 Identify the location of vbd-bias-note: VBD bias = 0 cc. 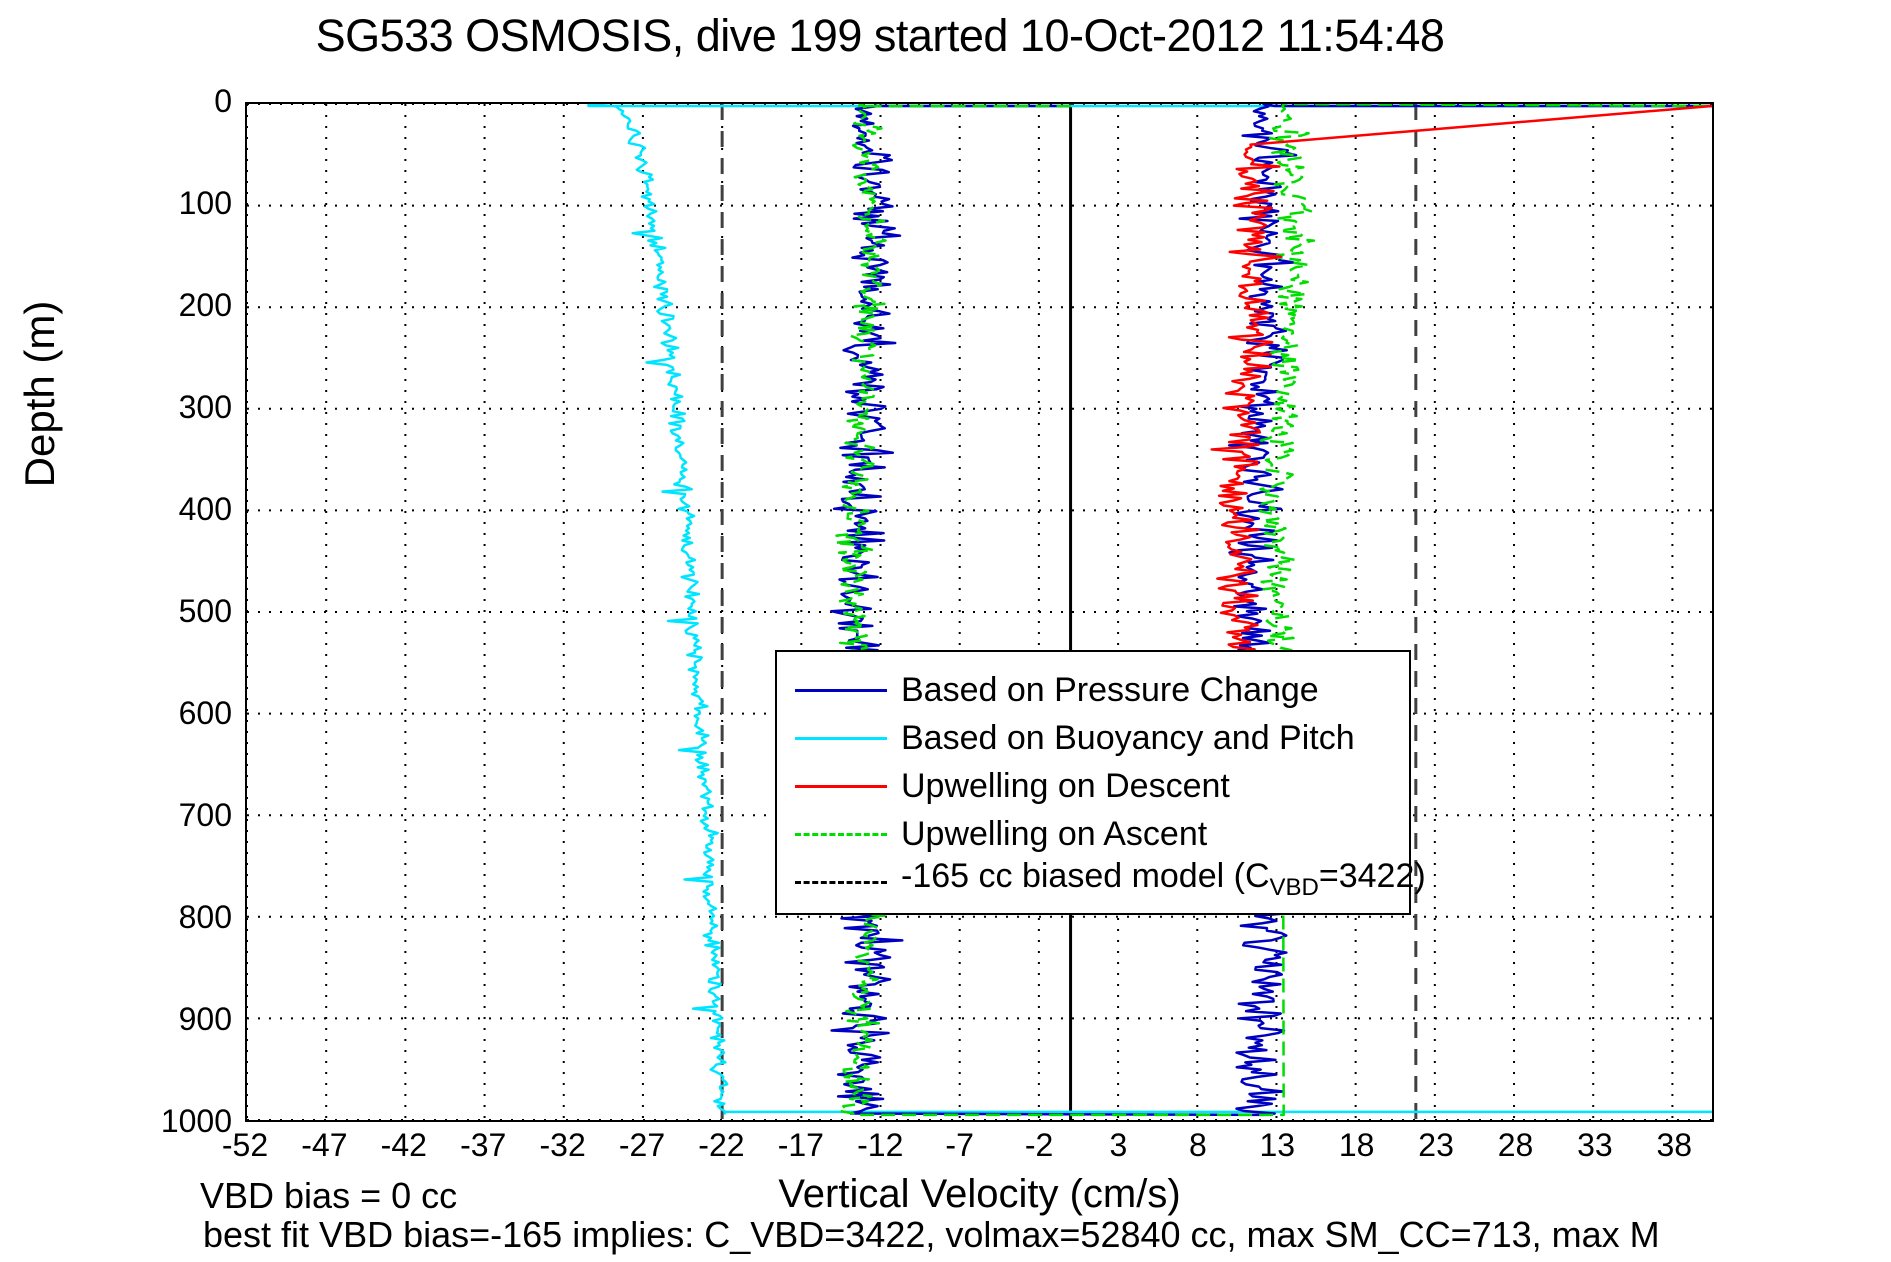
(329, 1195).